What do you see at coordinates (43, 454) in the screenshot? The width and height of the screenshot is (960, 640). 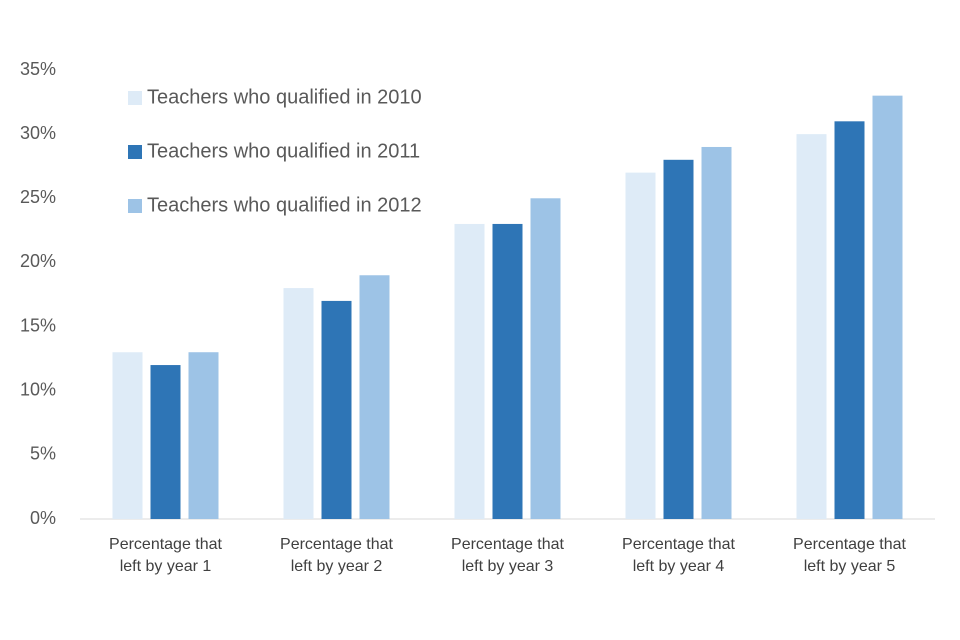 I see `y-tick-label: 5%` at bounding box center [43, 454].